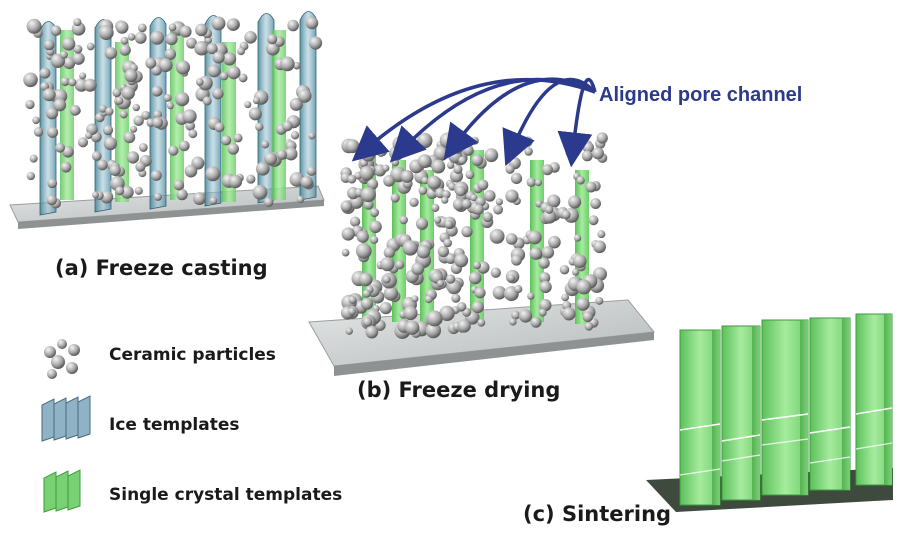  Describe the element at coordinates (50, 352) in the screenshot. I see `ceramic-particle-icon` at that location.